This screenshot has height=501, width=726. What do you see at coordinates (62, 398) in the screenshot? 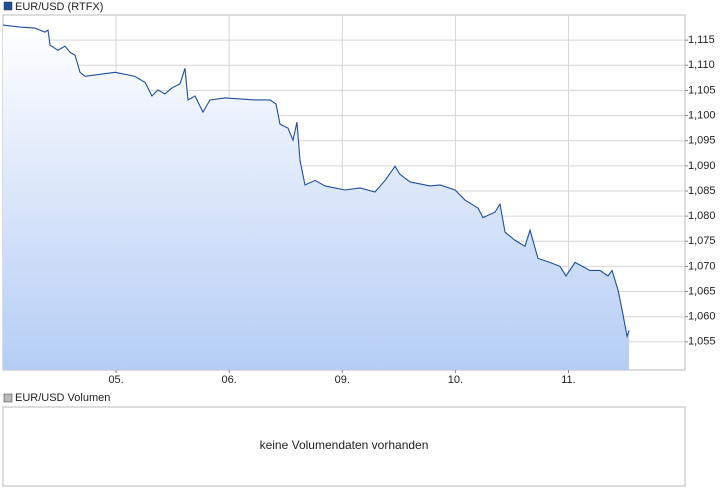
I see `volume-legend-label: EUR/USD Volumen` at bounding box center [62, 398].